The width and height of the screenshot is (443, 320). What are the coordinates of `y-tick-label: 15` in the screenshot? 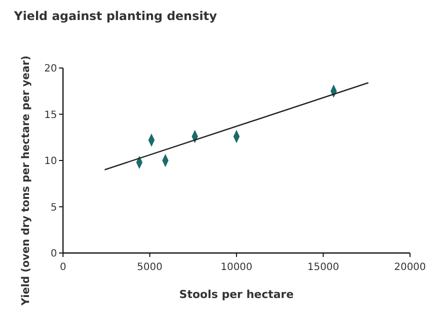 It's located at (50, 115).